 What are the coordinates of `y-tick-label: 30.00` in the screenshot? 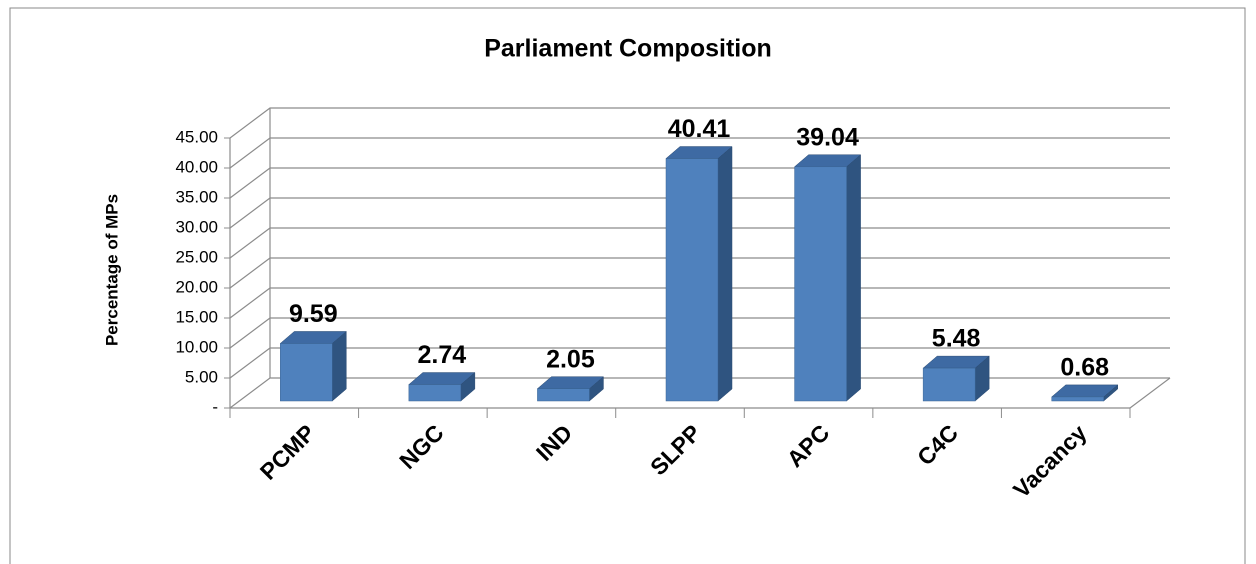 It's located at (196, 226).